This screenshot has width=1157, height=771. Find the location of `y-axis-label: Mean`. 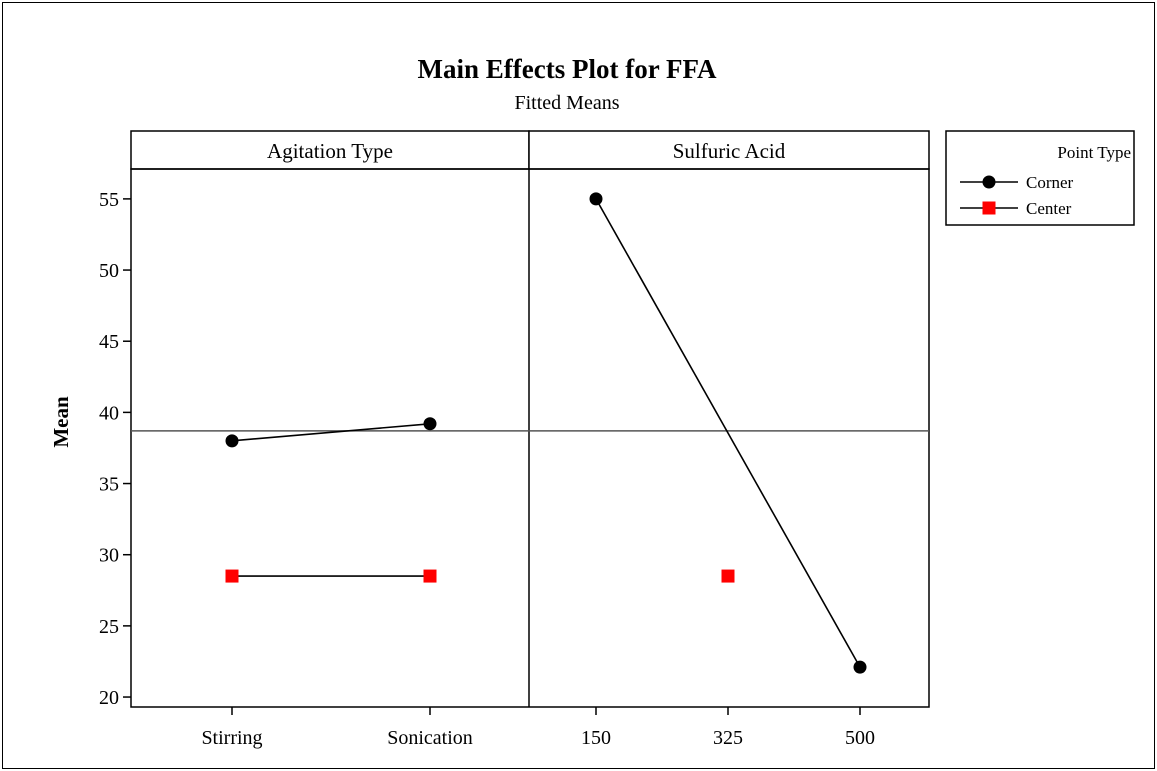

y-axis-label: Mean is located at coordinates (61, 422).